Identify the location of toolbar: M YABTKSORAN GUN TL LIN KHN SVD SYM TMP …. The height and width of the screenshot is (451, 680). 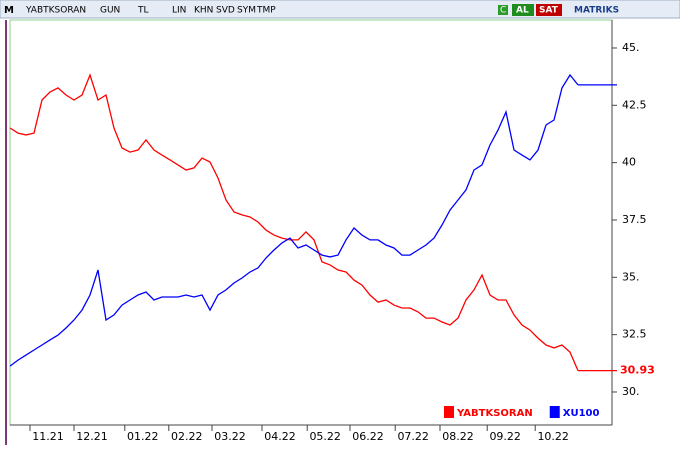
(340, 9).